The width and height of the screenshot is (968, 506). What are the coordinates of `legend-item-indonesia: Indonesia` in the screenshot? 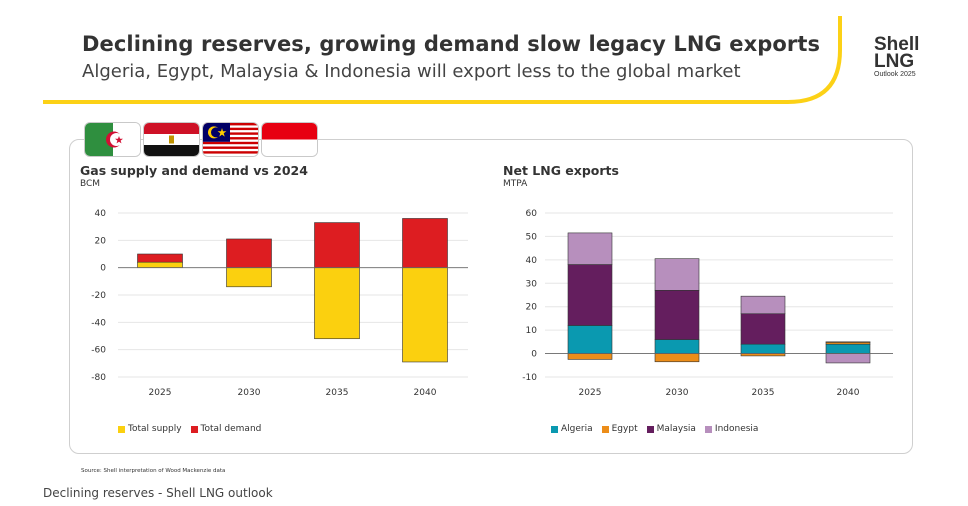 It's located at (731, 429).